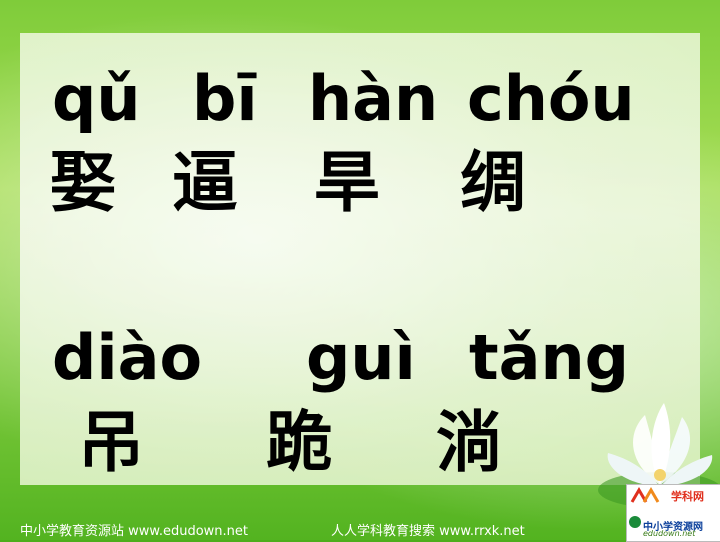  Describe the element at coordinates (669, 533) in the screenshot. I see `logo-sub-text: edudown.net` at that location.